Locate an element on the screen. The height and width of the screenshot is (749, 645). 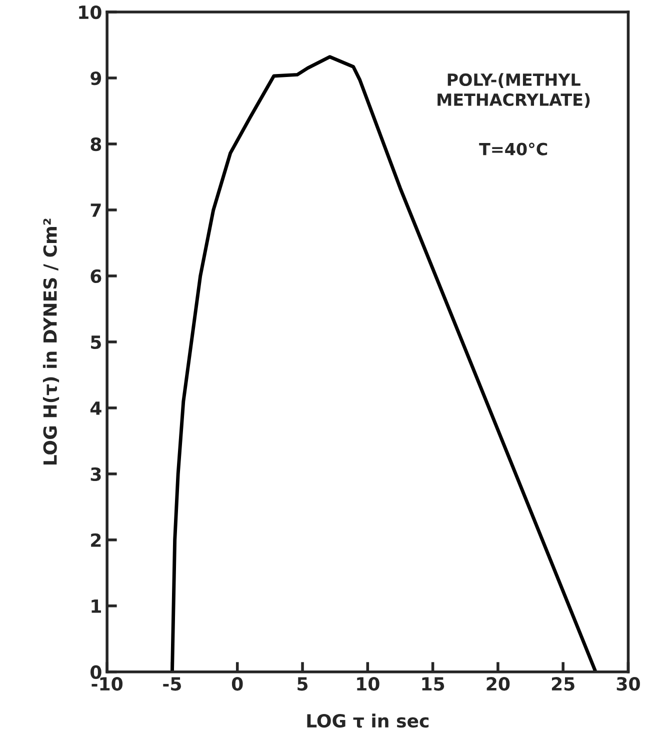
y-tick-label: 5 is located at coordinates (96, 343).